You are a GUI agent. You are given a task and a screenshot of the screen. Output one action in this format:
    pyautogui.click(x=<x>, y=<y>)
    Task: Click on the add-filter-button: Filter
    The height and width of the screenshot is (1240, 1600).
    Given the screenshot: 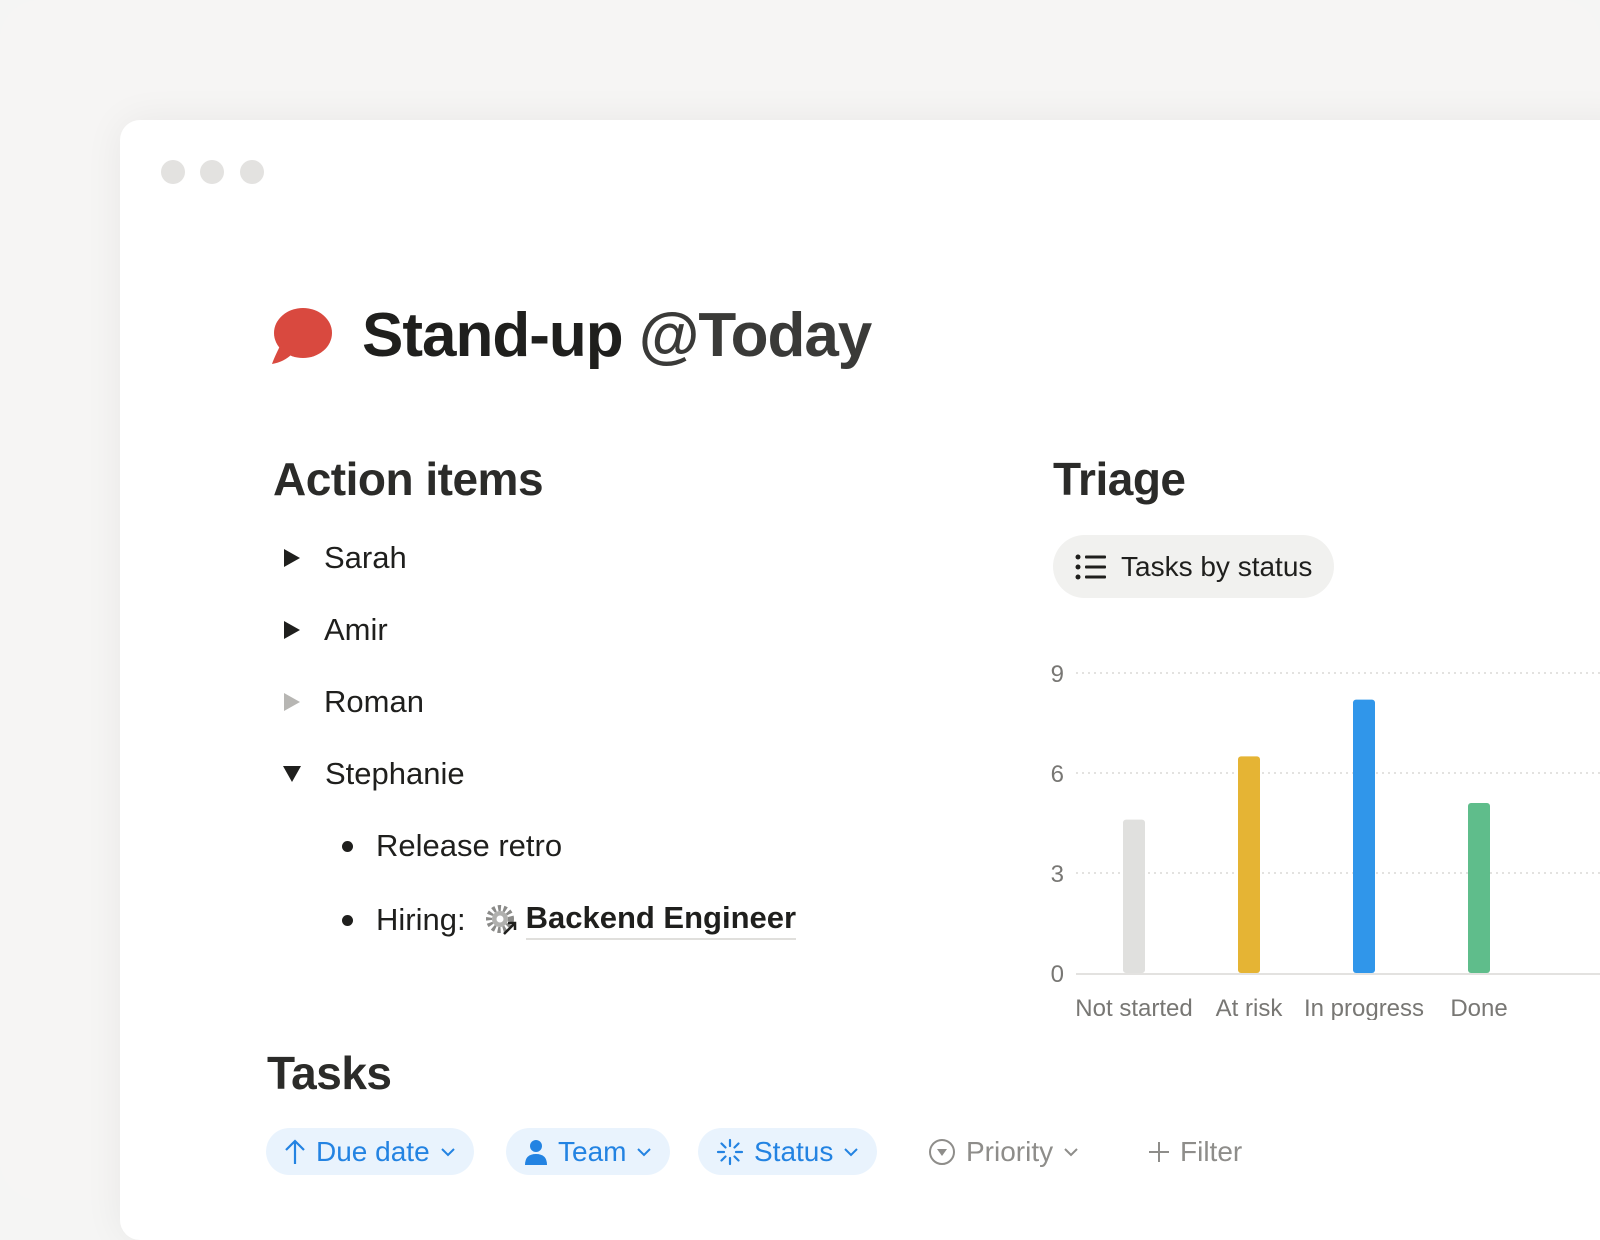 What is the action you would take?
    pyautogui.click(x=1195, y=1151)
    